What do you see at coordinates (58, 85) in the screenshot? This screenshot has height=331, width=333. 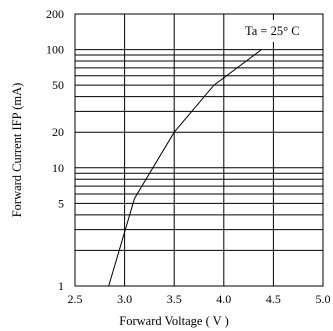 I see `y-tick-label: 50` at bounding box center [58, 85].